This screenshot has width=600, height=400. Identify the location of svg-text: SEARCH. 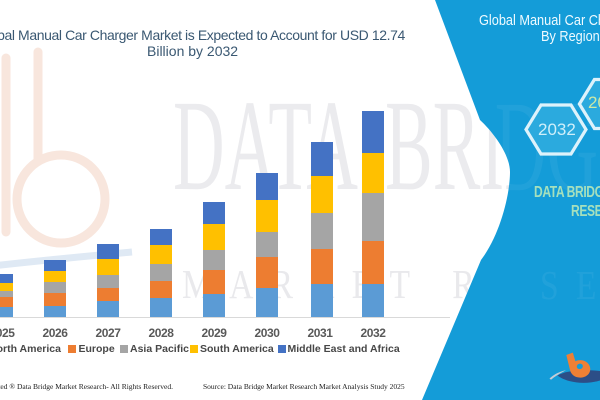
(570, 286).